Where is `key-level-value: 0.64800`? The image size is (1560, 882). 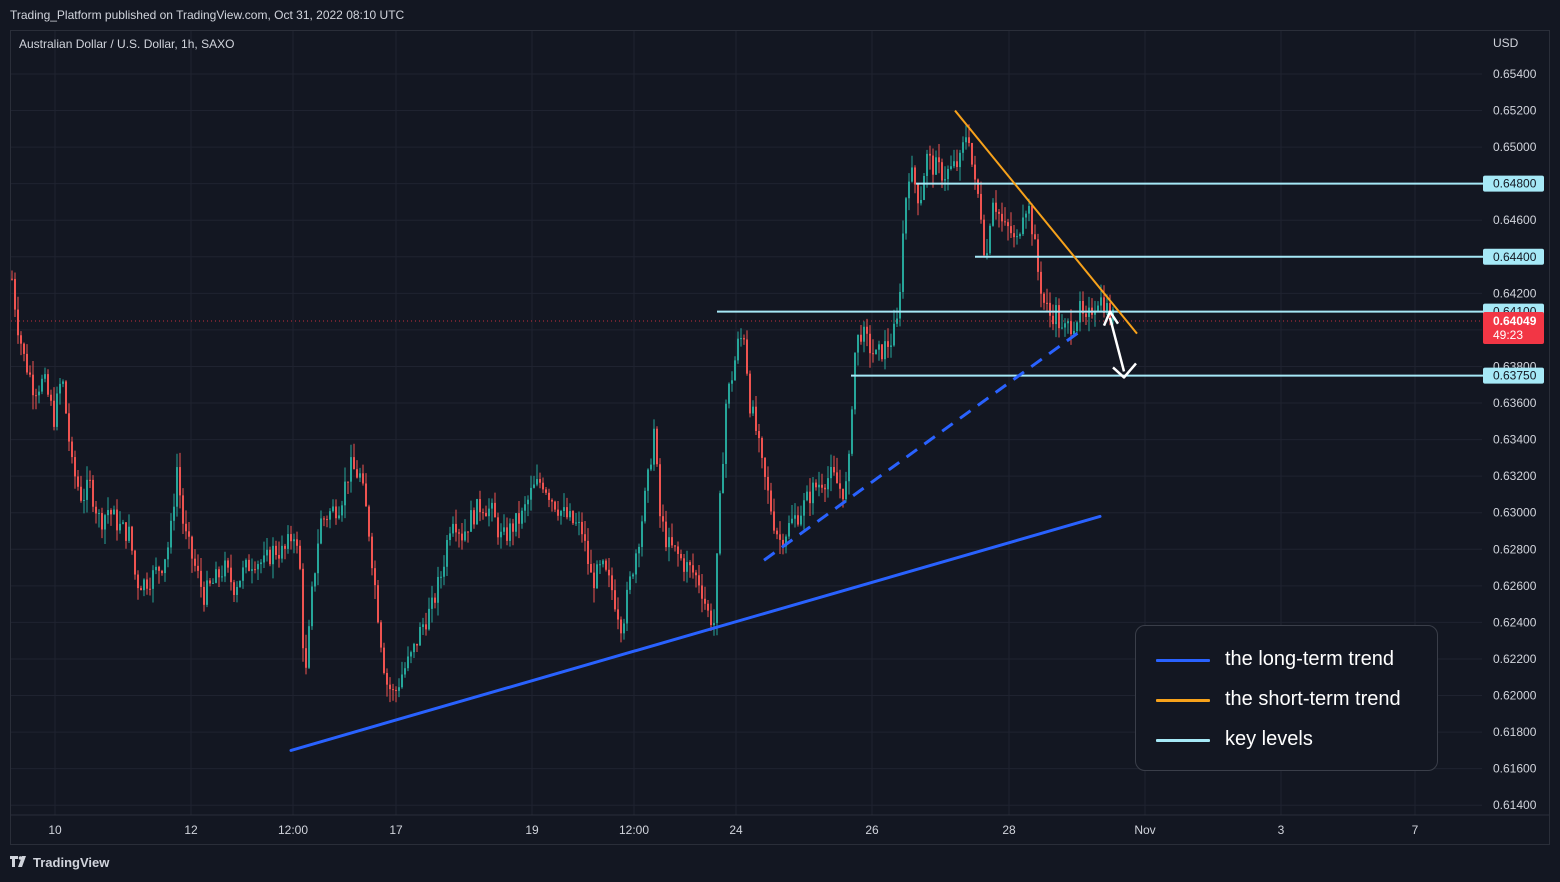
key-level-value: 0.64800 is located at coordinates (1515, 184).